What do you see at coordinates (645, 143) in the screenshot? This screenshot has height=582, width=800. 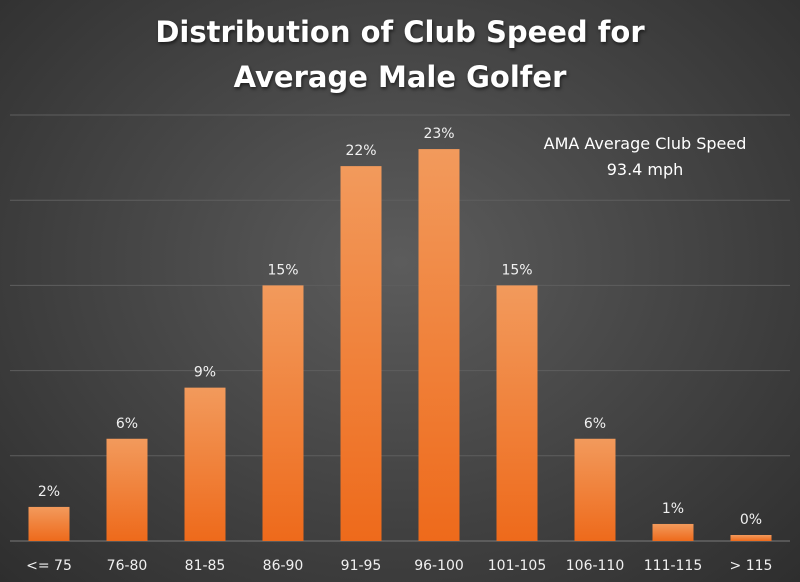 I see `annotation-line-1: AMA Average Club Speed` at bounding box center [645, 143].